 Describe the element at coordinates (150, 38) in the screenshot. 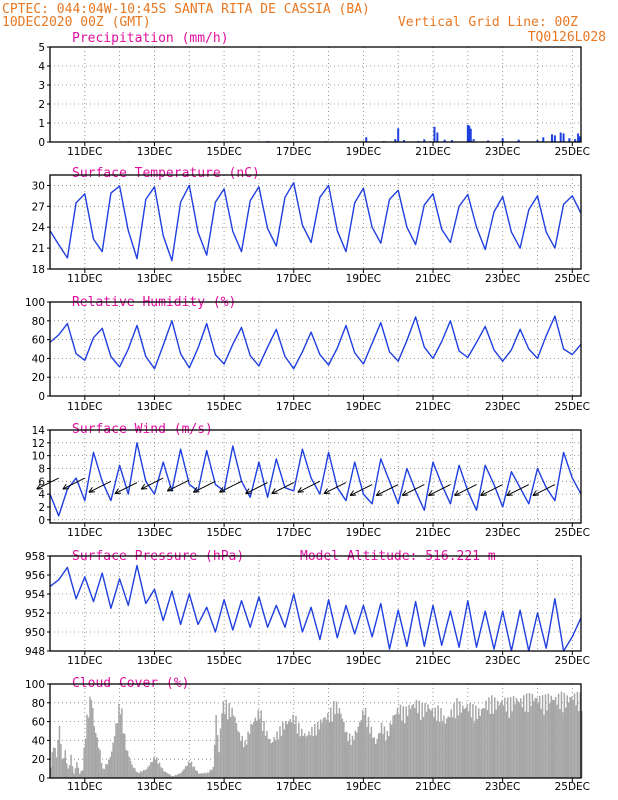

I see `panel-title: Precipitation (mm/h)` at that location.